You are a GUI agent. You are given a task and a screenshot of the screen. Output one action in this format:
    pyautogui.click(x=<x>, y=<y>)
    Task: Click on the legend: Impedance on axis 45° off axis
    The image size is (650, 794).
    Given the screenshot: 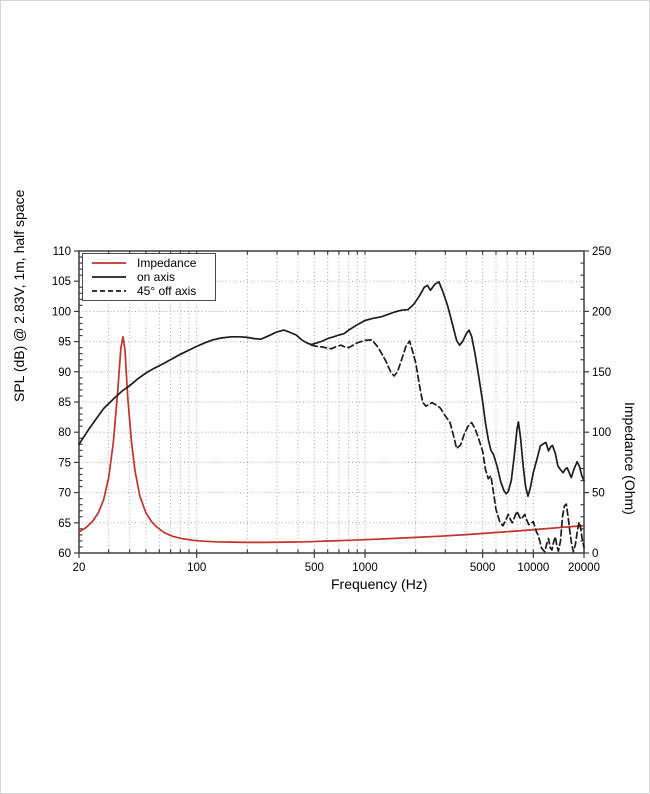 What is the action you would take?
    pyautogui.click(x=149, y=277)
    